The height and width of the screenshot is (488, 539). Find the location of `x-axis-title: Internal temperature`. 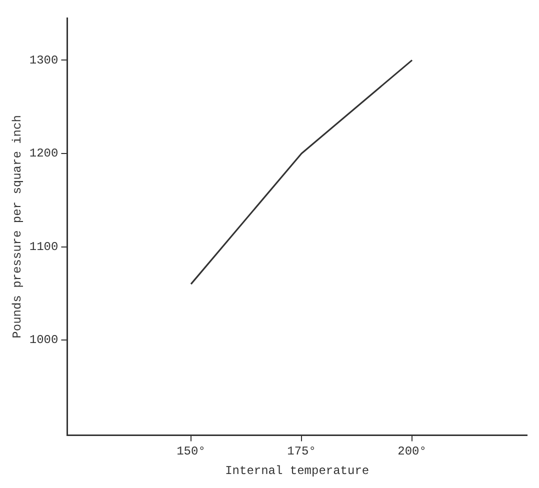

x-axis-title: Internal temperature is located at coordinates (297, 471).